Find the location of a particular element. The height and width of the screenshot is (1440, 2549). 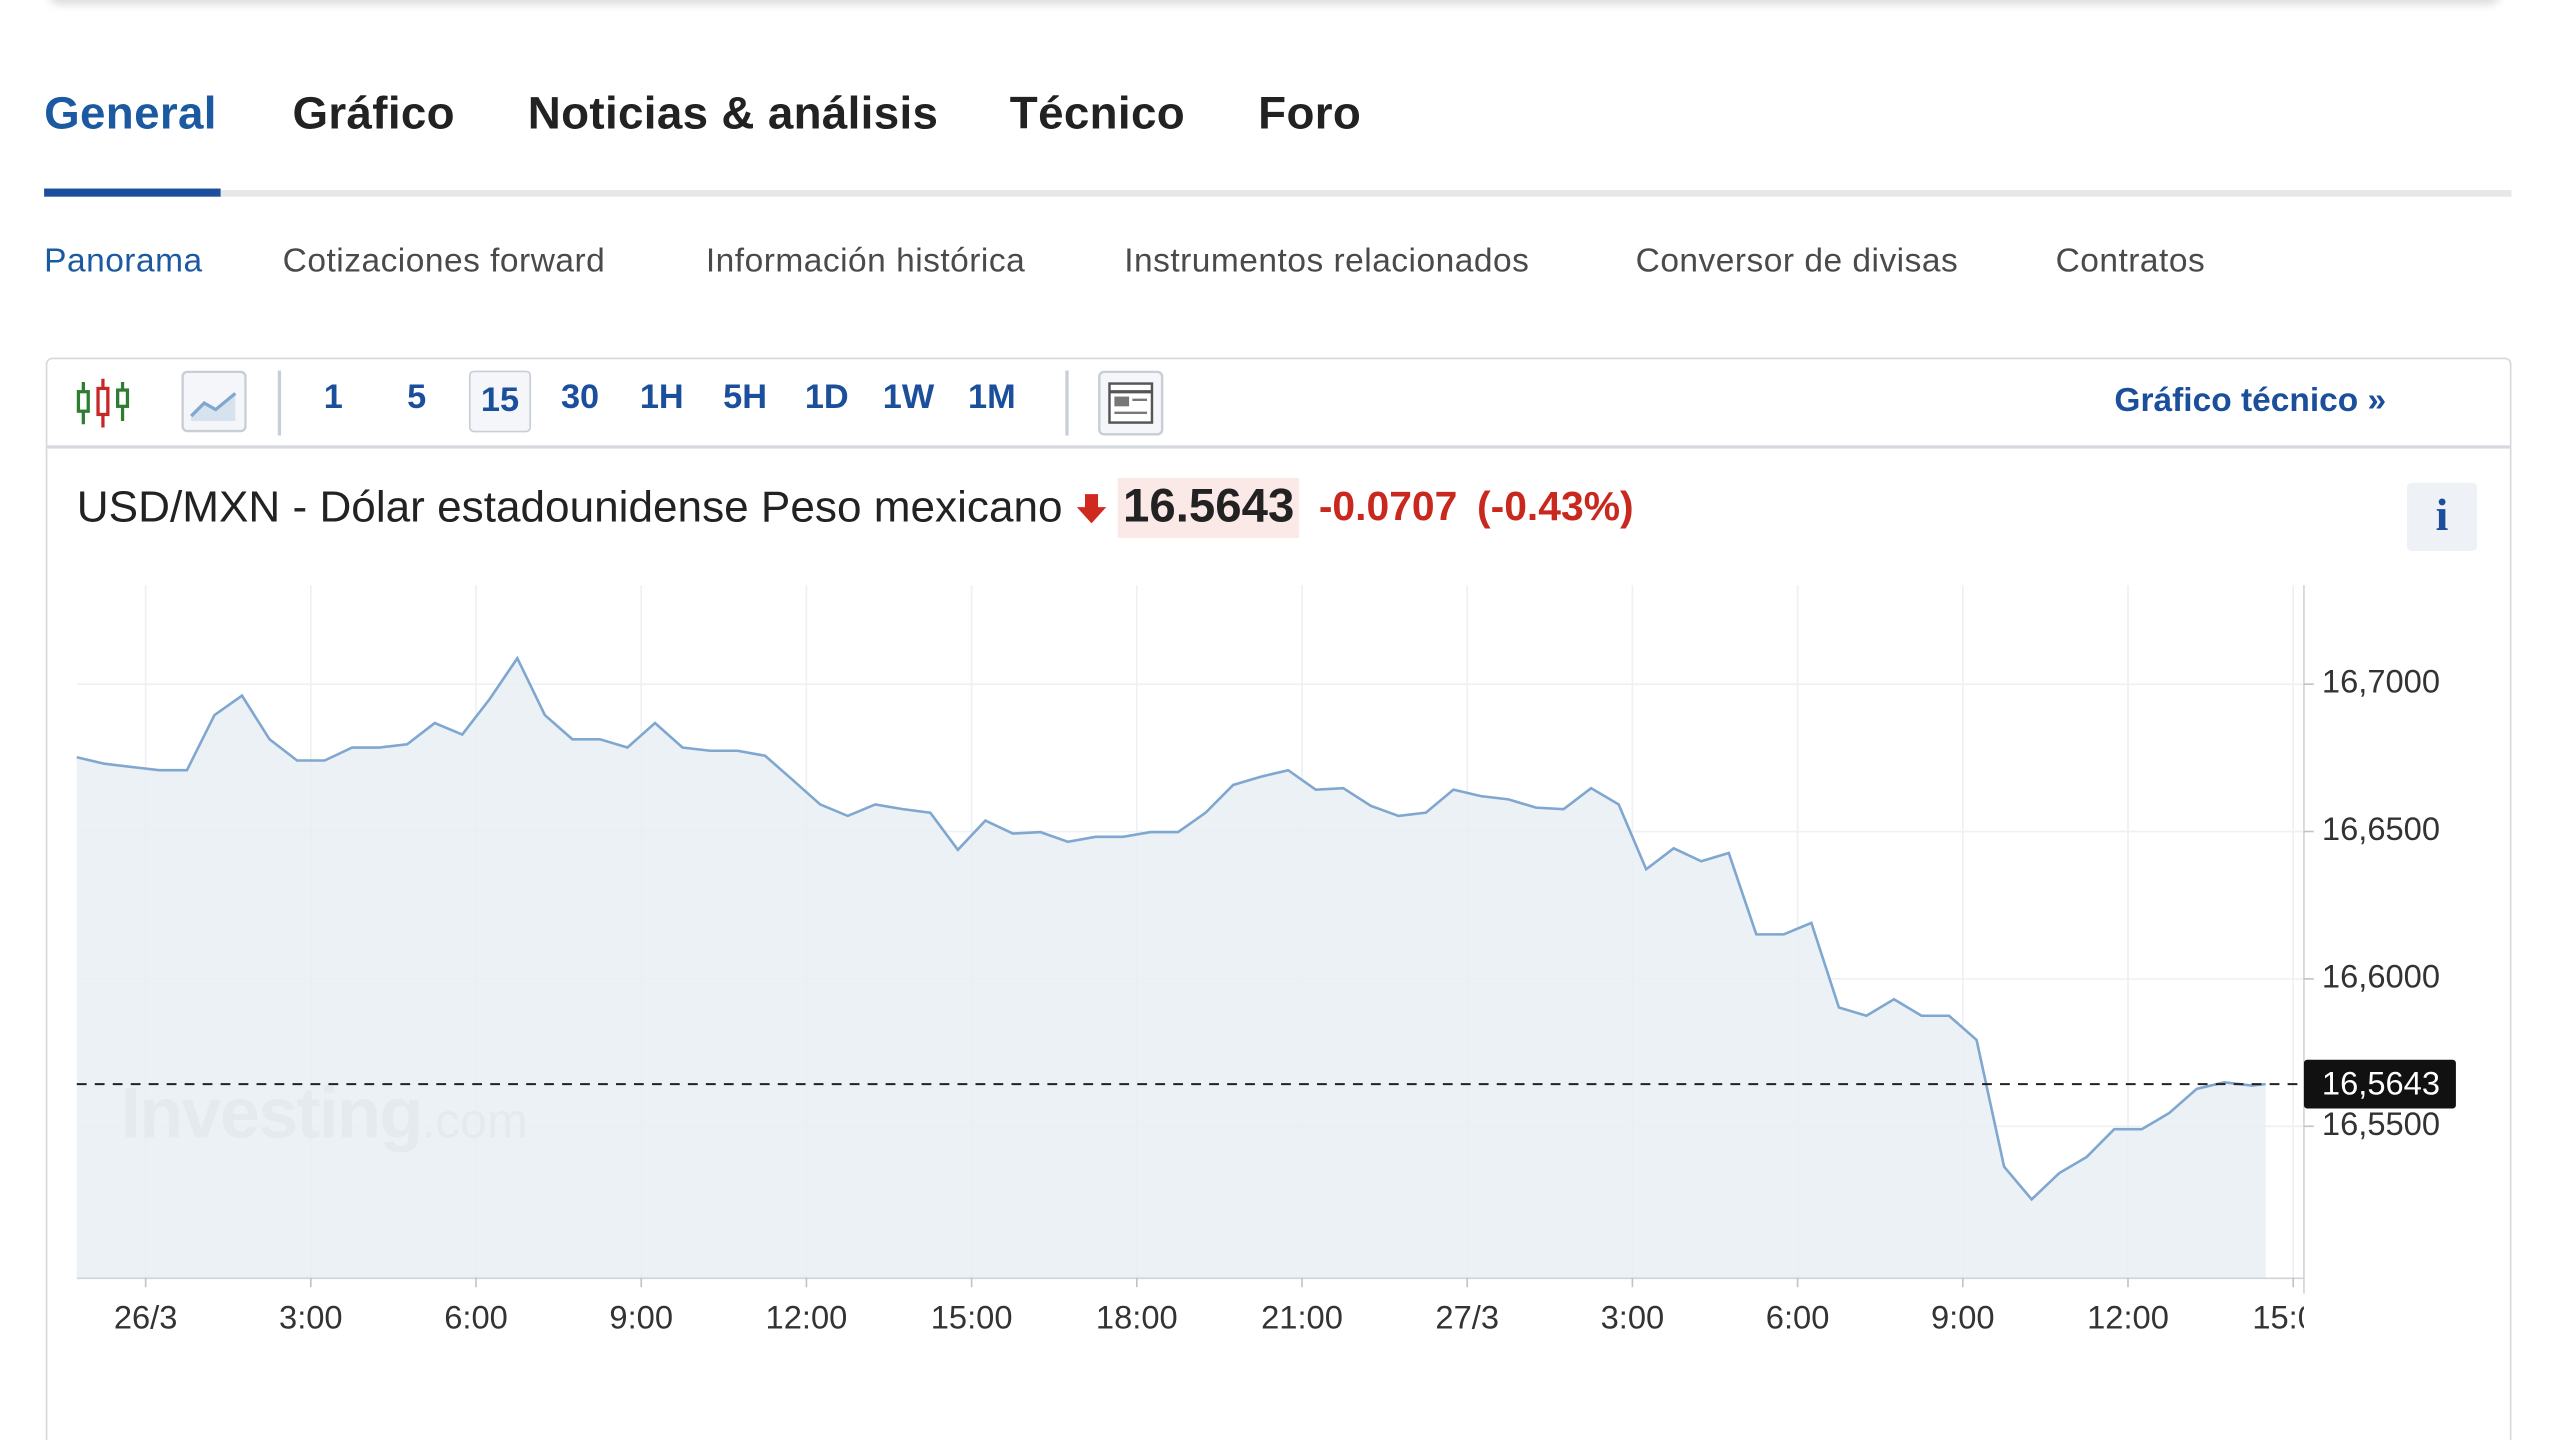

subtab: Panorama is located at coordinates (123, 261).